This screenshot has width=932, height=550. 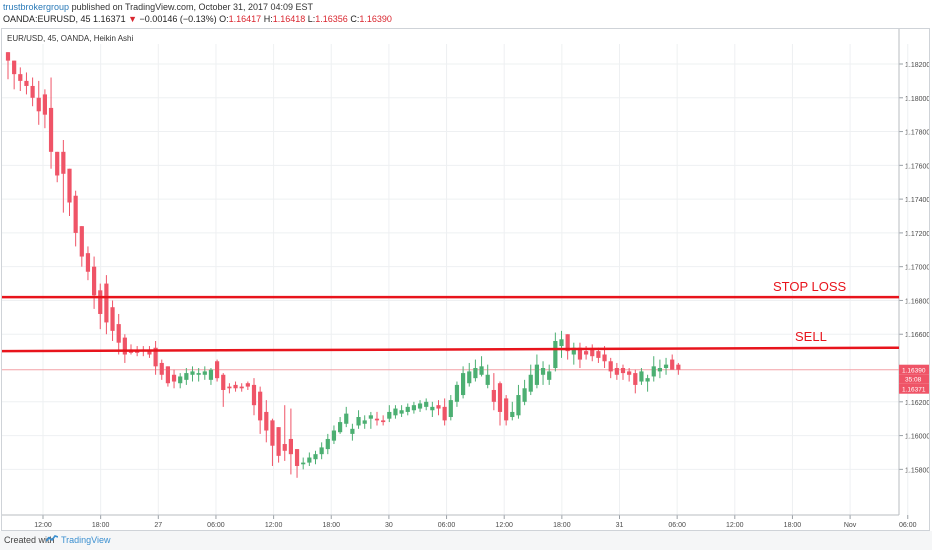 I want to click on tradingview-logo-icon, so click(x=52, y=539).